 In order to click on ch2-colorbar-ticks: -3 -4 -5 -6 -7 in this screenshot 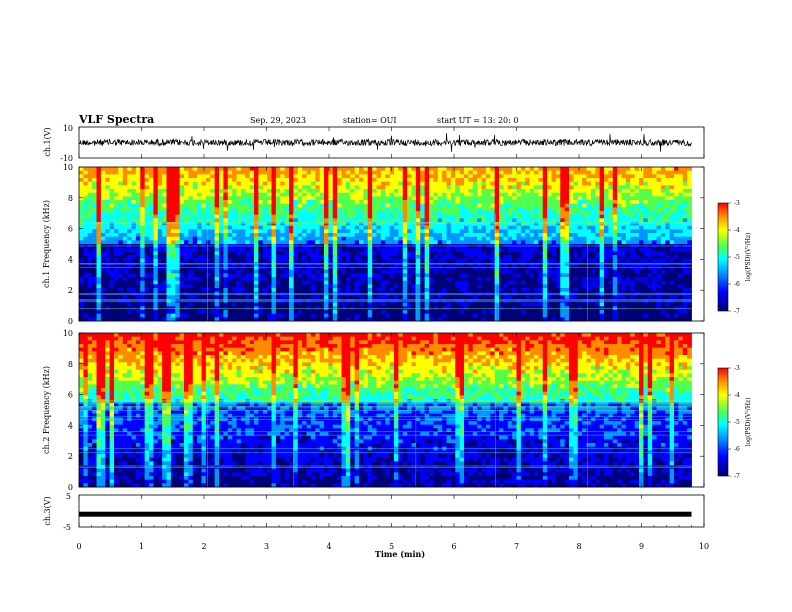, I will do `click(734, 422)`.